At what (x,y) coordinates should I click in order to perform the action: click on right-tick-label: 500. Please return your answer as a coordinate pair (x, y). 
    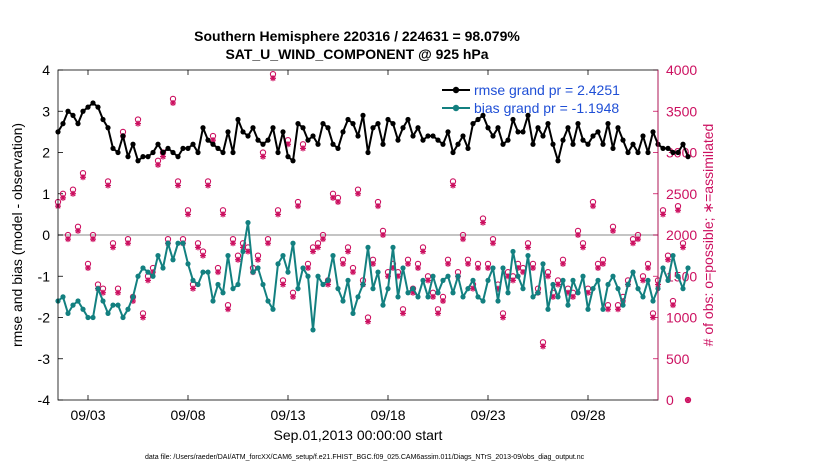
    Looking at the image, I should click on (678, 359).